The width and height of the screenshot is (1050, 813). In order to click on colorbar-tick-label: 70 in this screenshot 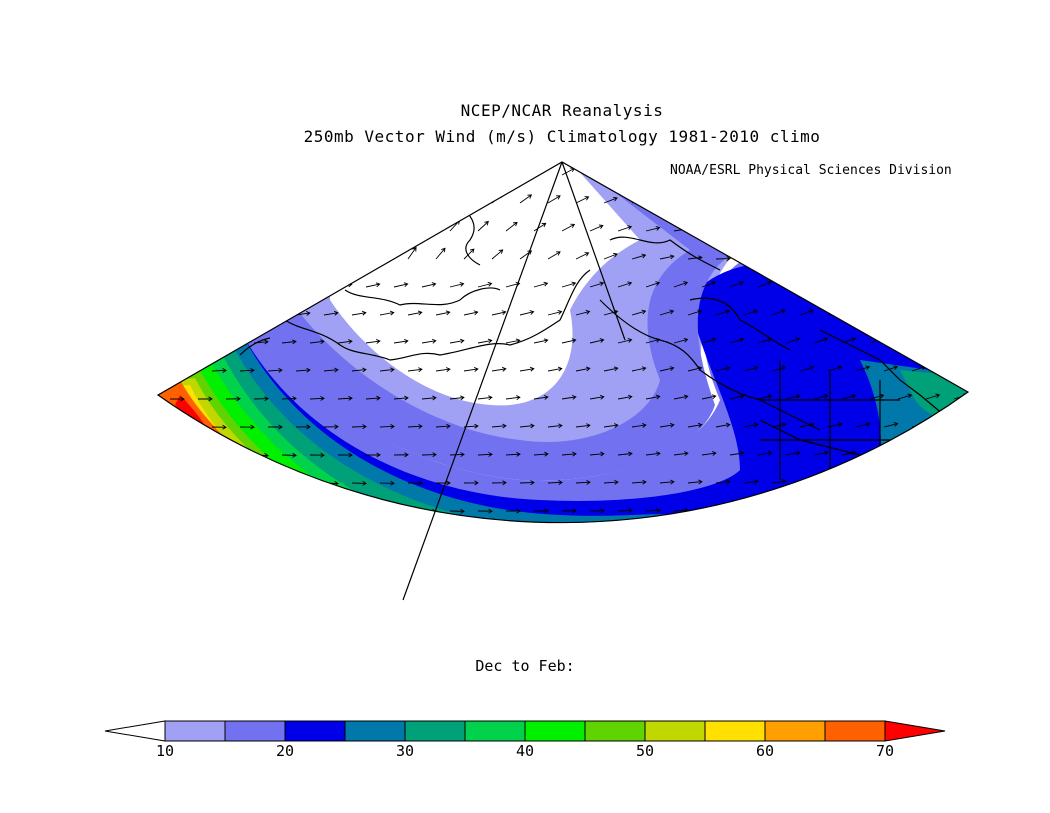, I will do `click(885, 751)`.